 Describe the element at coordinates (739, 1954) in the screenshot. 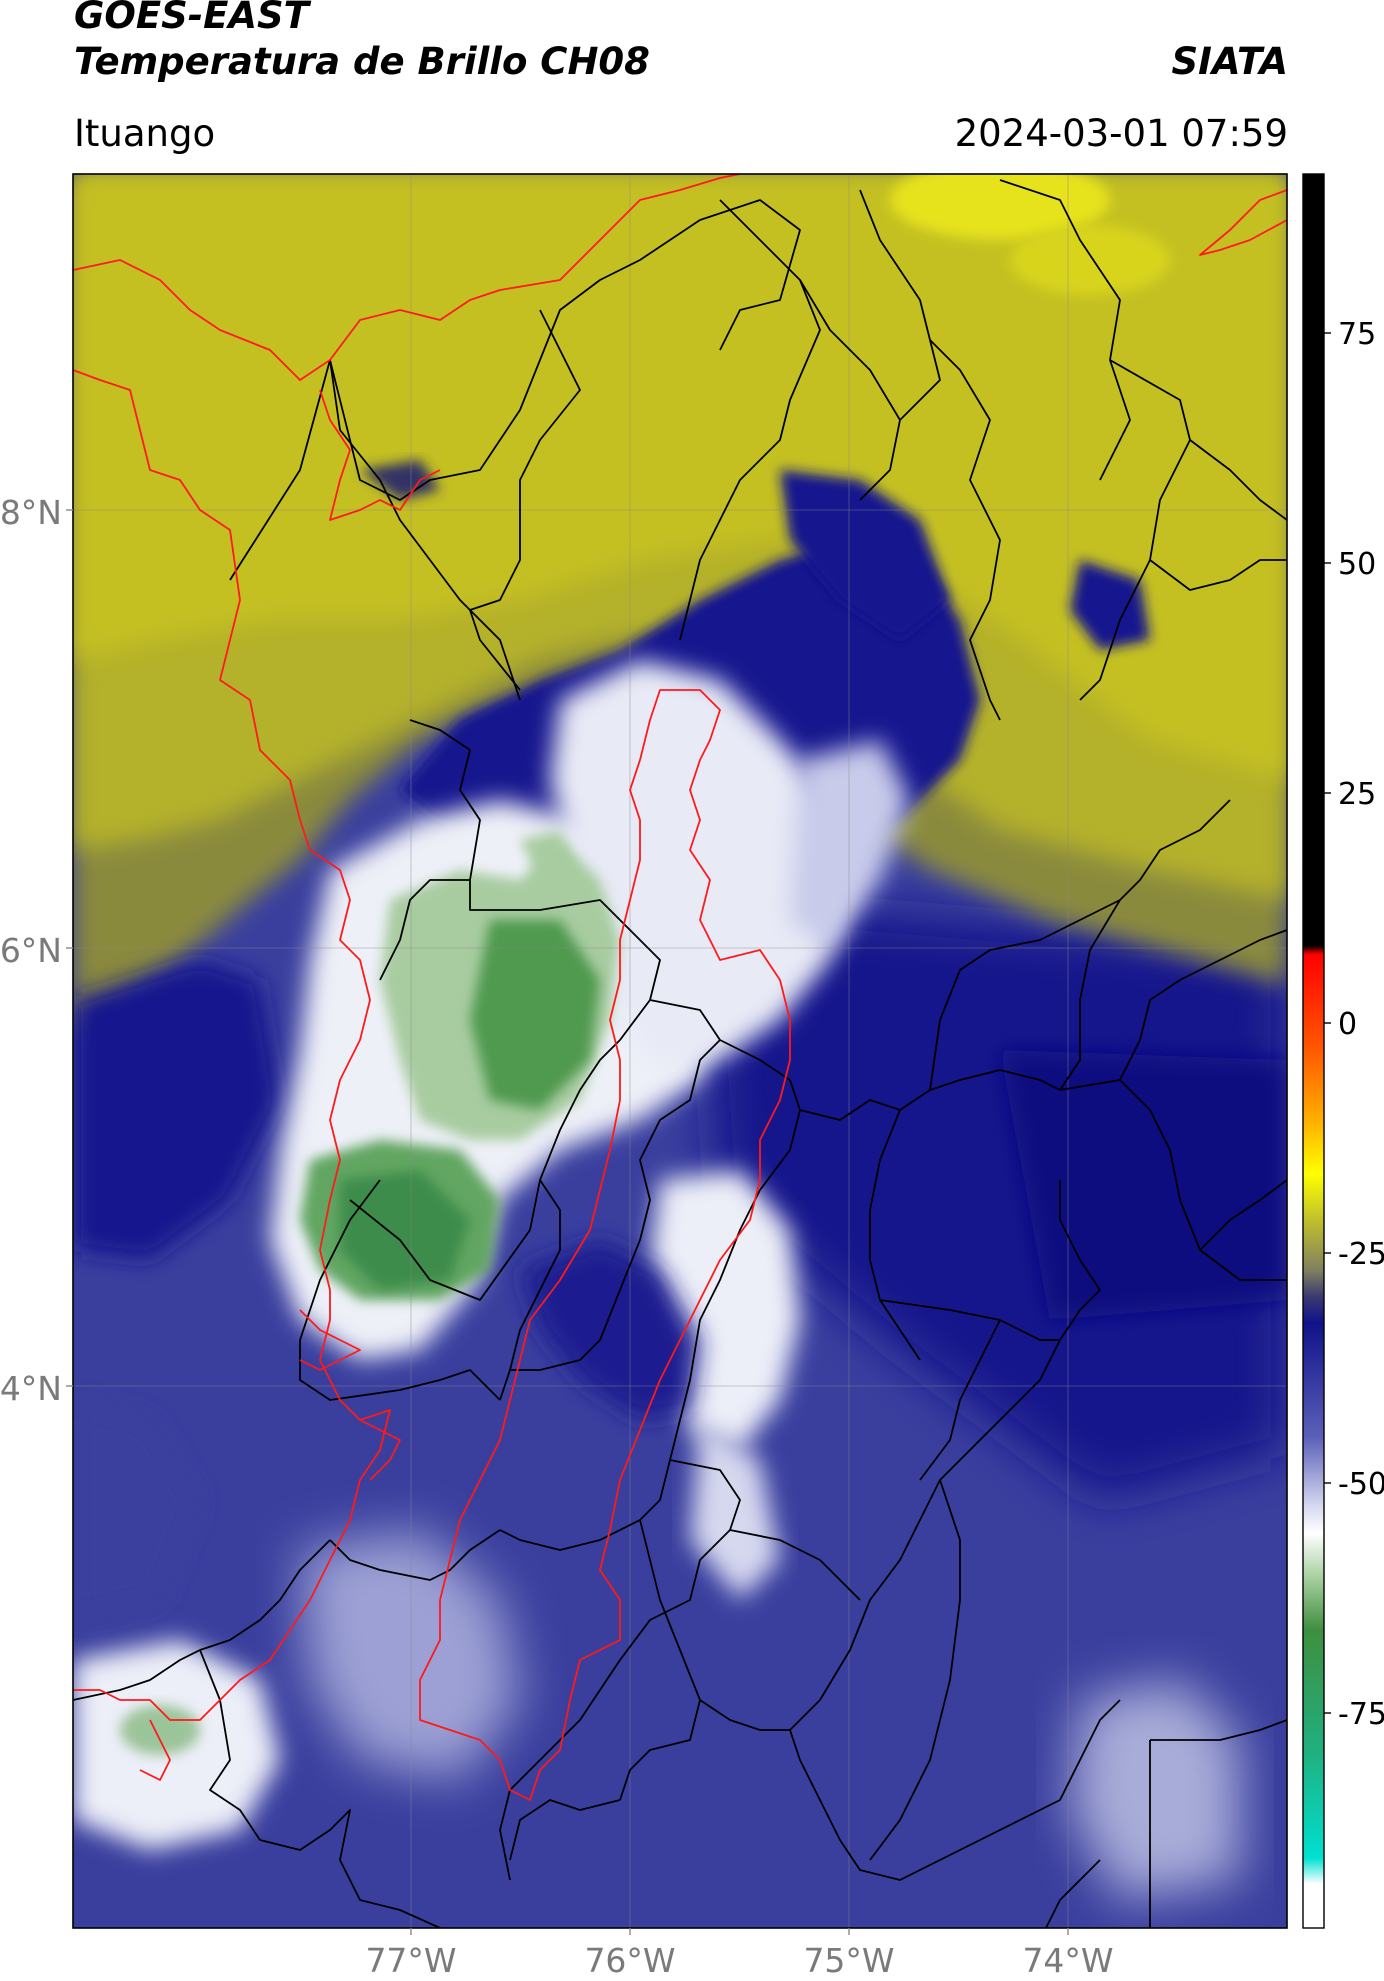

I see `longitude-ticks: 77°W 76°W 75°W 74°W` at that location.